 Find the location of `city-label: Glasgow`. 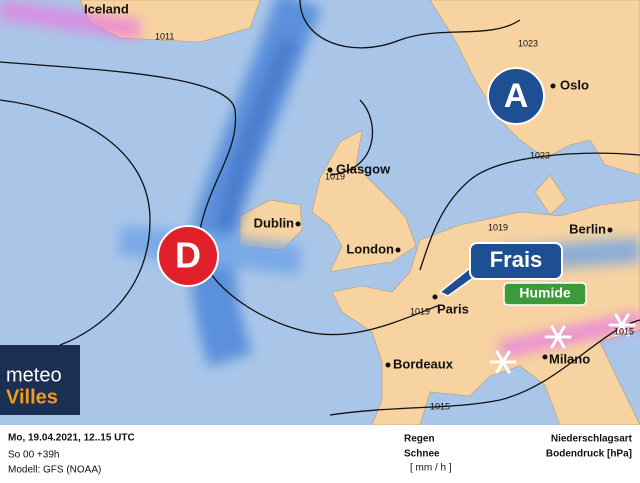

city-label: Glasgow is located at coordinates (363, 168).